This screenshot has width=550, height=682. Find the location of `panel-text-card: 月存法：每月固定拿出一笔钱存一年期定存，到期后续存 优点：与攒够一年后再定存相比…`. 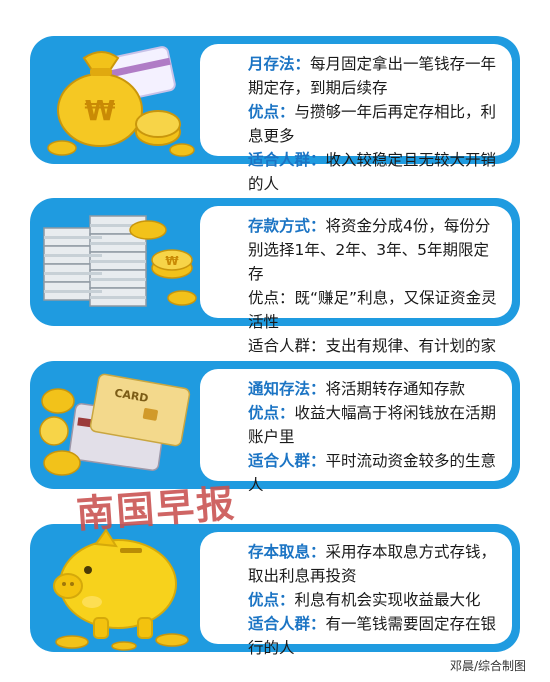

panel-text-card: 月存法：每月固定拿出一笔钱存一年期定存，到期后续存 优点：与攒够一年后再定存相比… is located at coordinates (356, 118).